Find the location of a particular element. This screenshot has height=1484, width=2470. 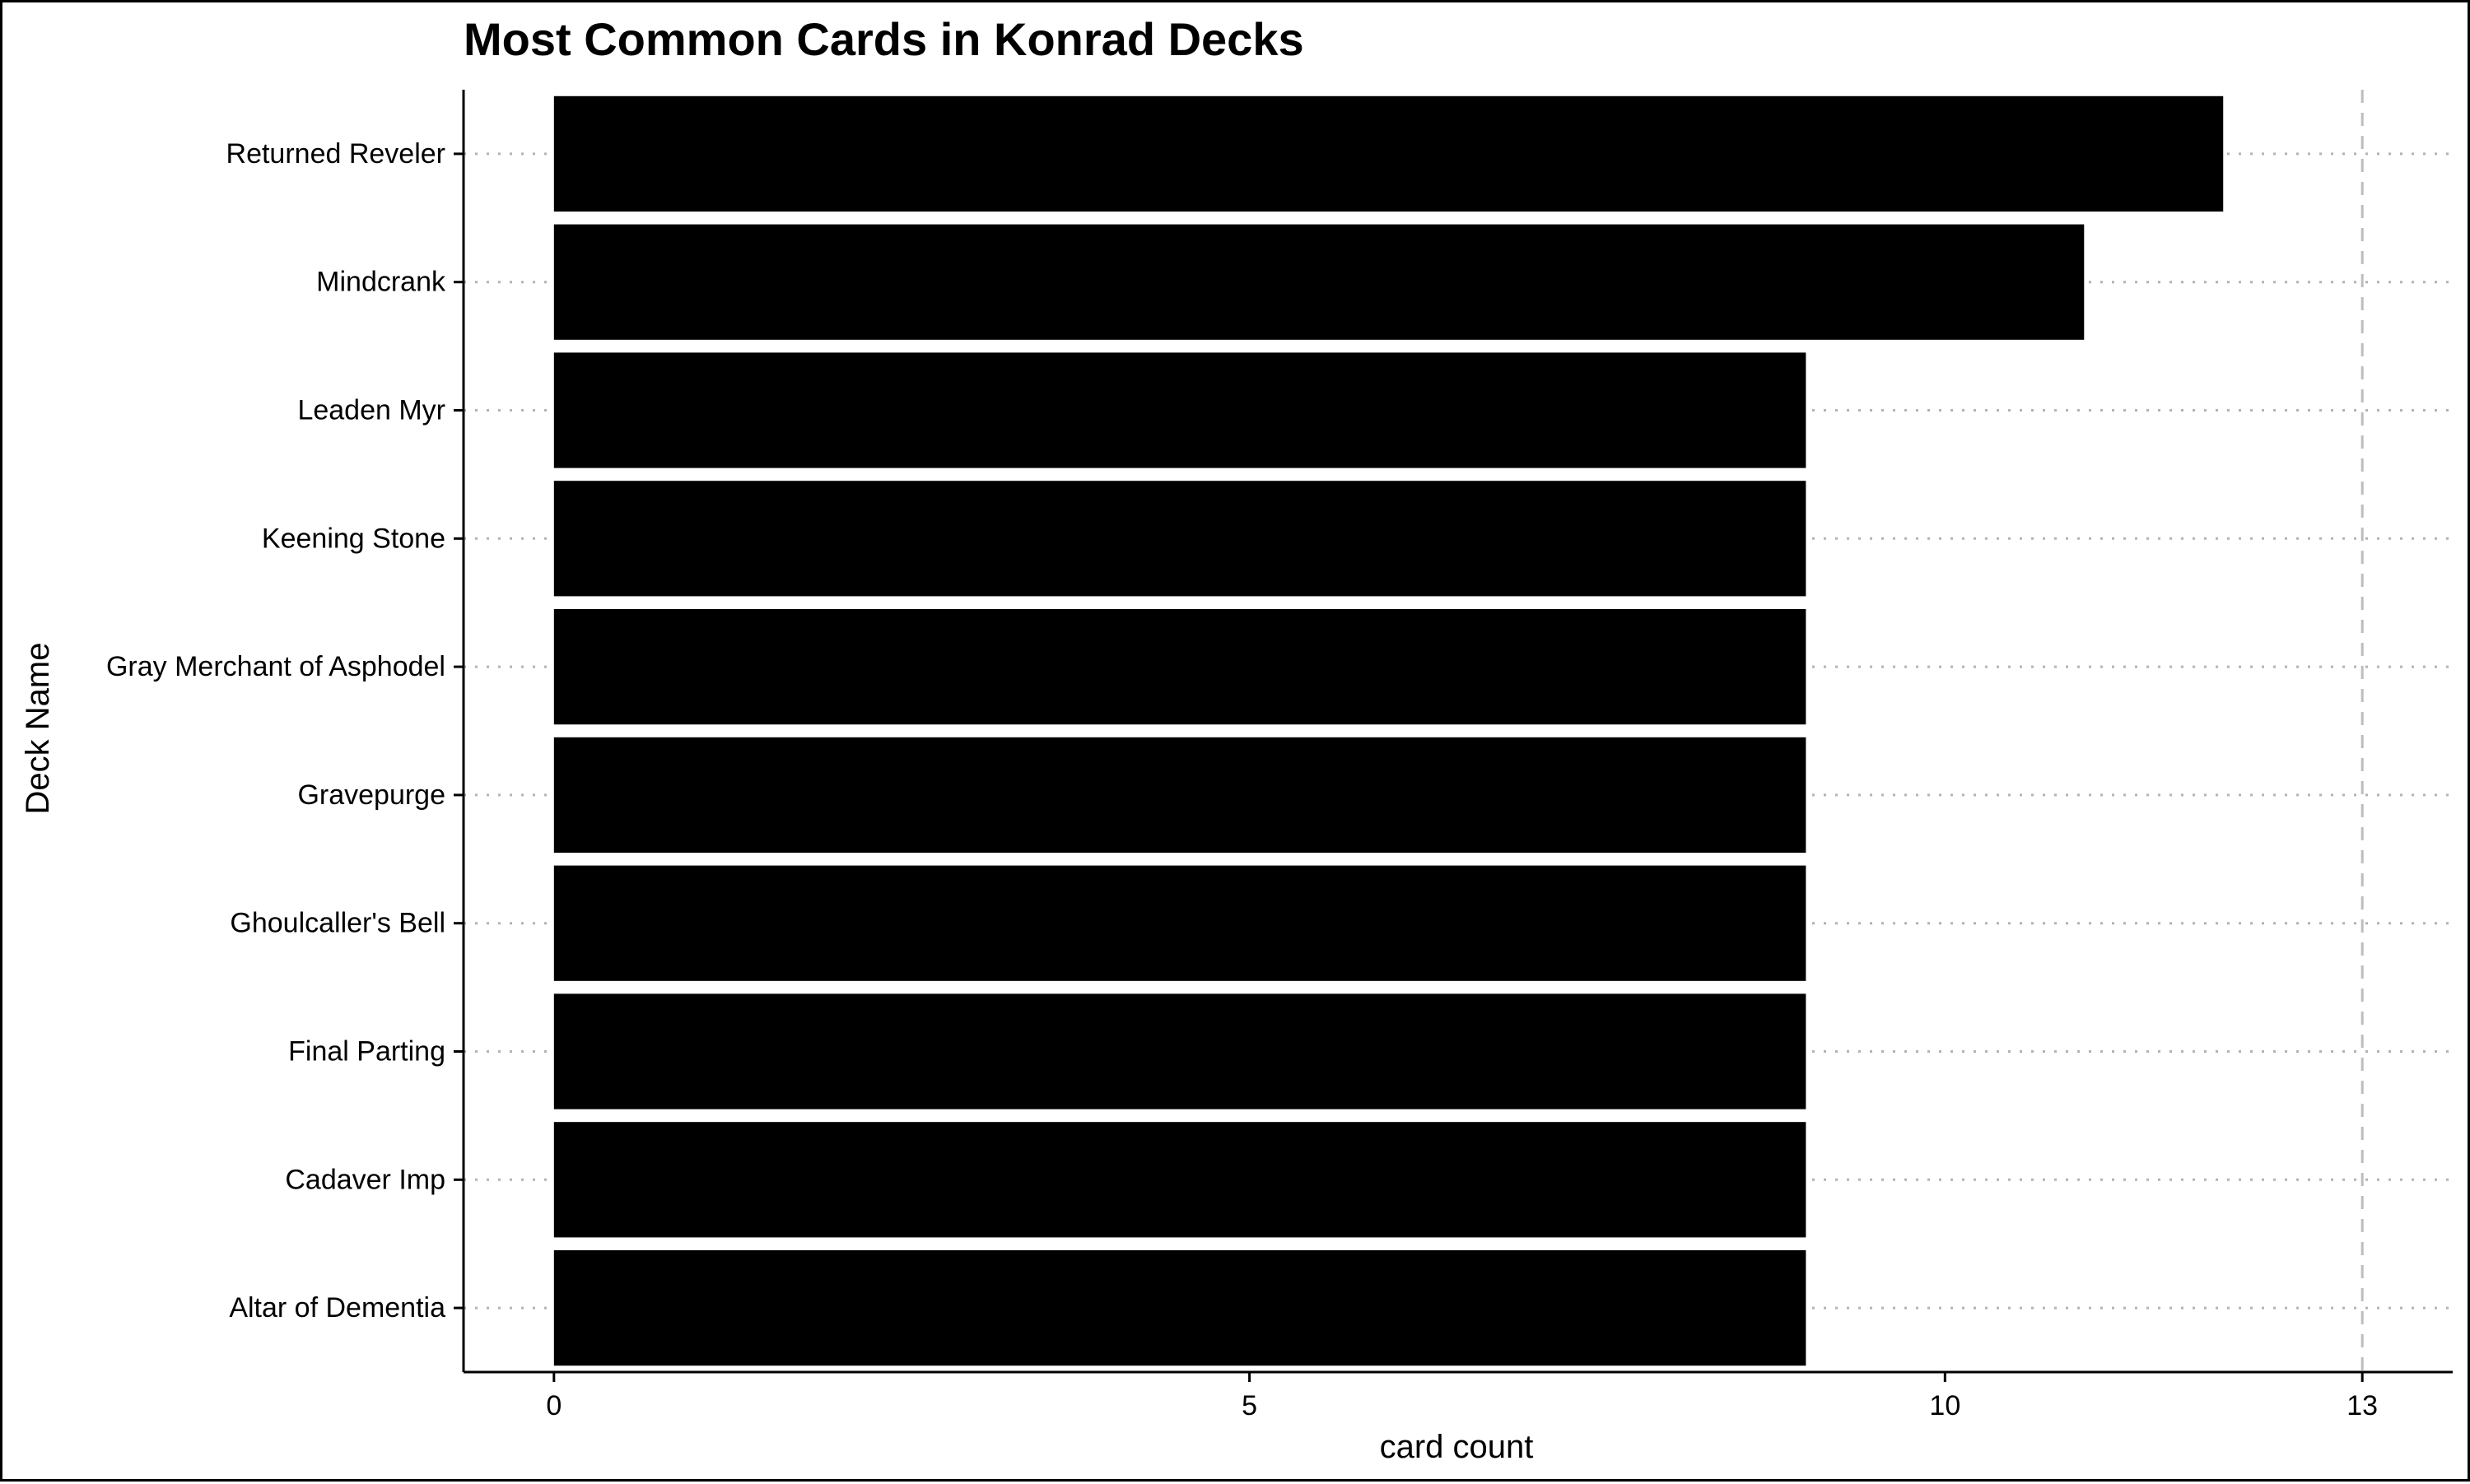

y-tick-label: Ghoulcaller's Bell is located at coordinates (337, 924).